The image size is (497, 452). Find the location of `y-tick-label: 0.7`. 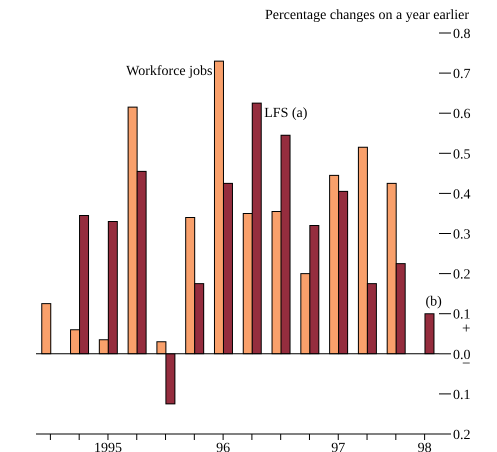

y-tick-label: 0.7 is located at coordinates (461, 74).